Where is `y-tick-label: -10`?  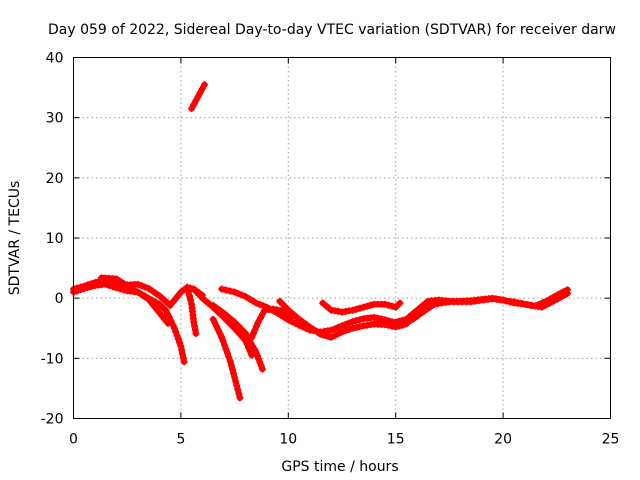
y-tick-label: -10 is located at coordinates (52, 359).